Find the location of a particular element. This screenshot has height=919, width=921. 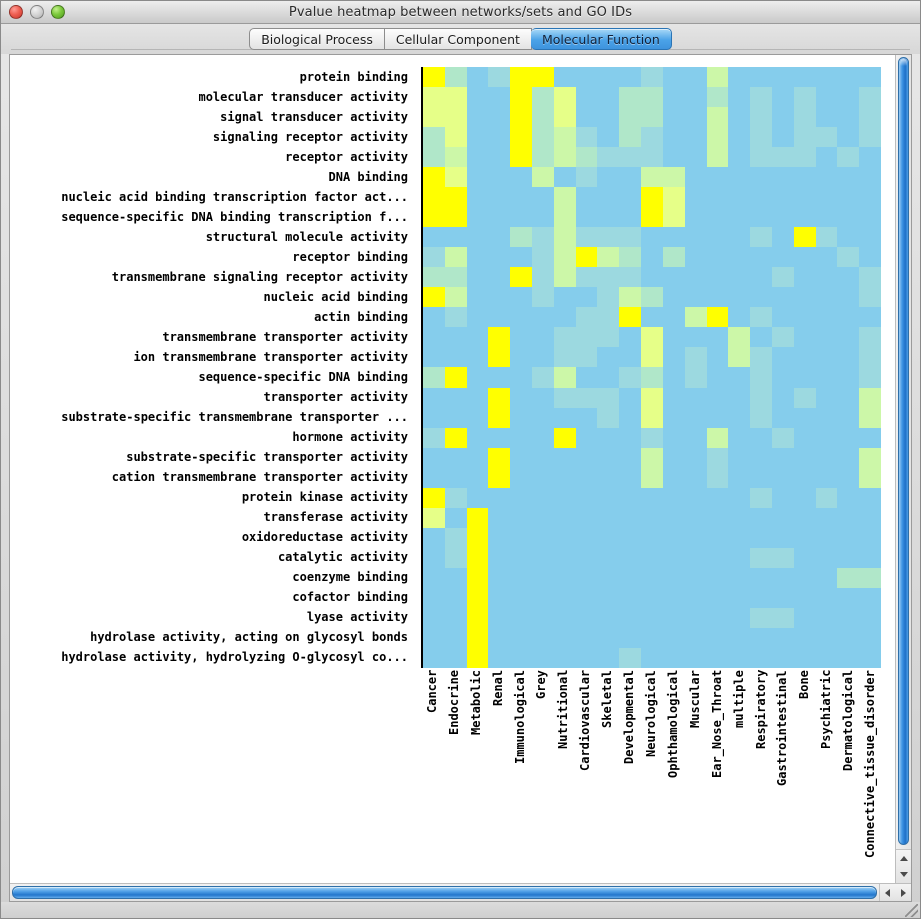

horizontal-scrollbar is located at coordinates (460, 892).